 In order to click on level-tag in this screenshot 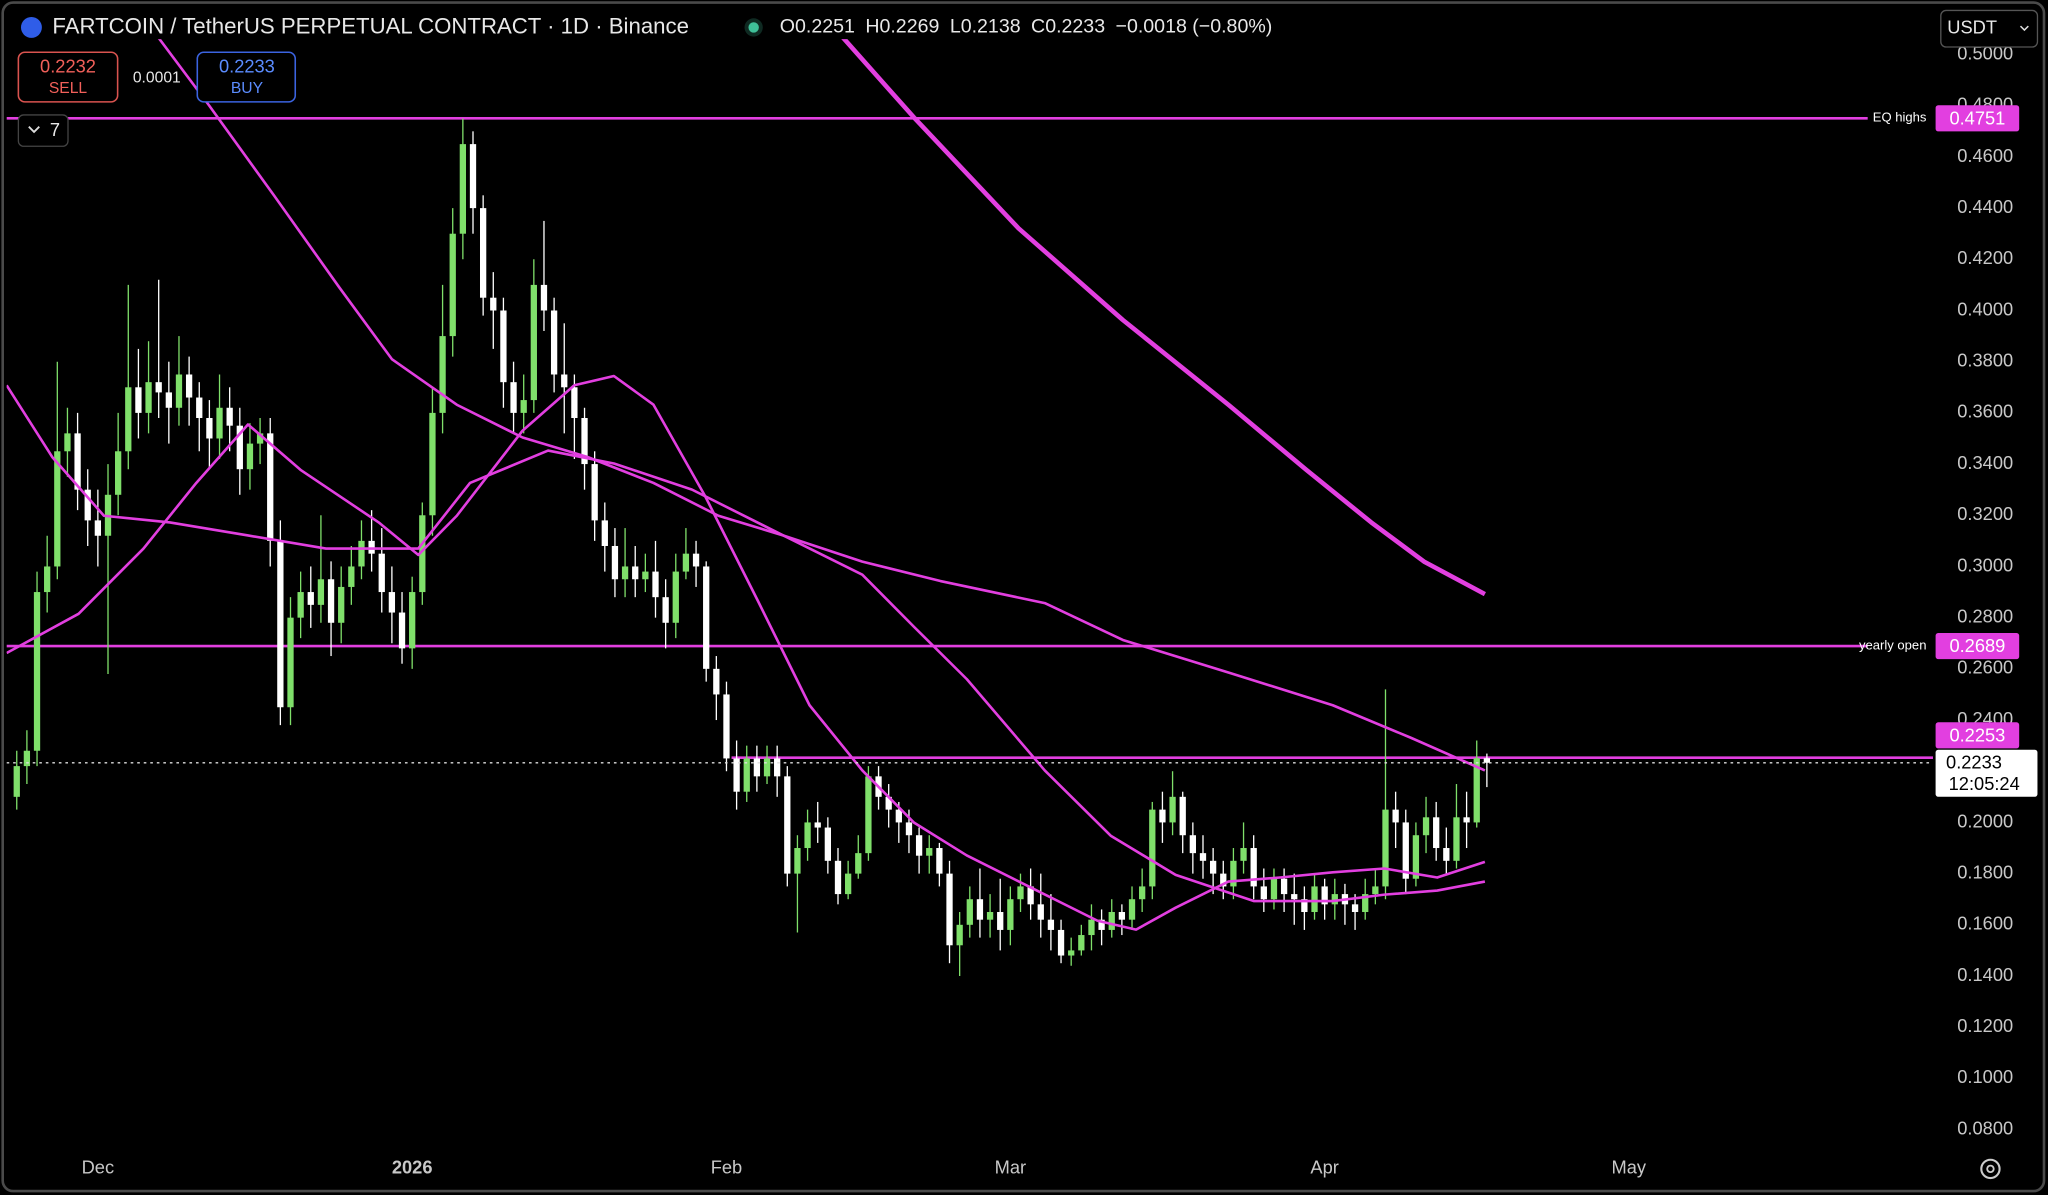, I will do `click(1977, 646)`.